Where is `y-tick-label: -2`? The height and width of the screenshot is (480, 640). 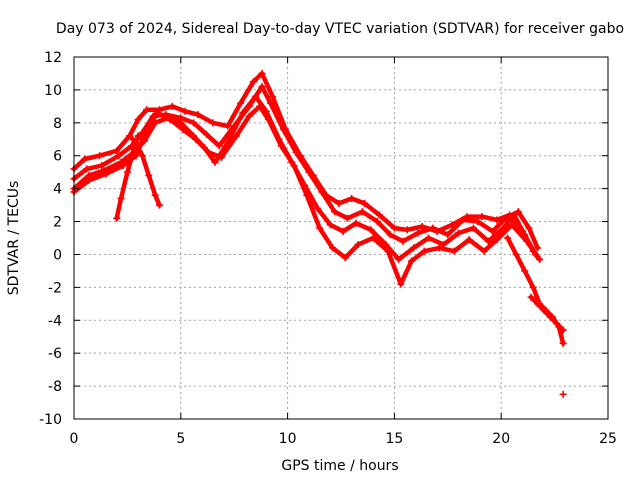
y-tick-label: -2 is located at coordinates (55, 288).